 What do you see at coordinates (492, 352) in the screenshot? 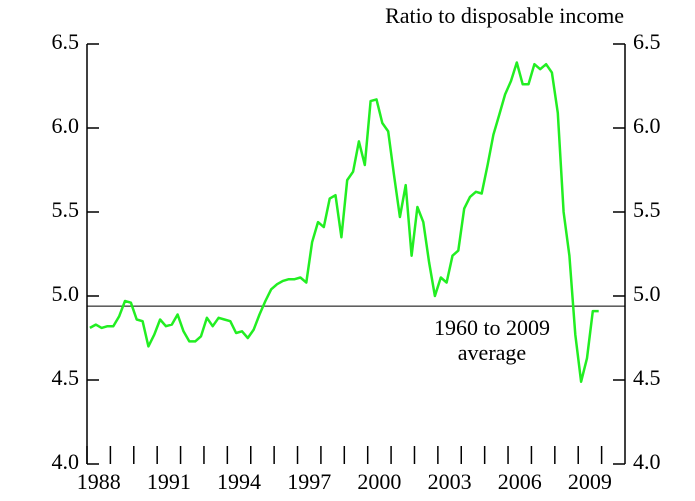
I see `annotation: average` at bounding box center [492, 352].